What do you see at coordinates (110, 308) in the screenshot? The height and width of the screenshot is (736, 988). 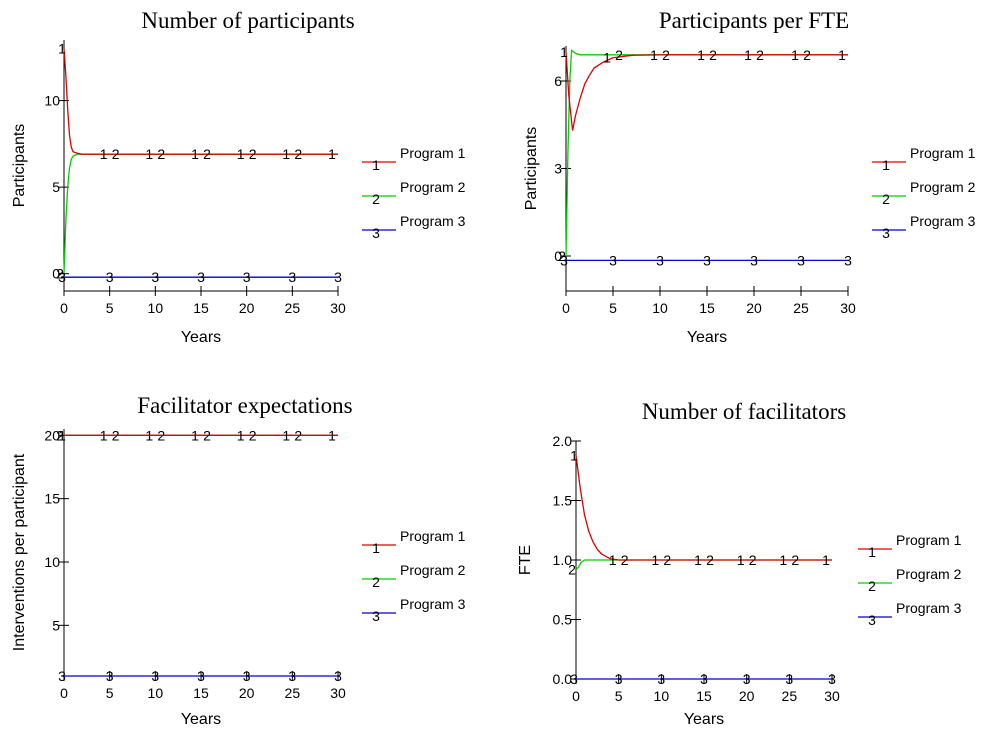 I see `x-tick-label: 5` at bounding box center [110, 308].